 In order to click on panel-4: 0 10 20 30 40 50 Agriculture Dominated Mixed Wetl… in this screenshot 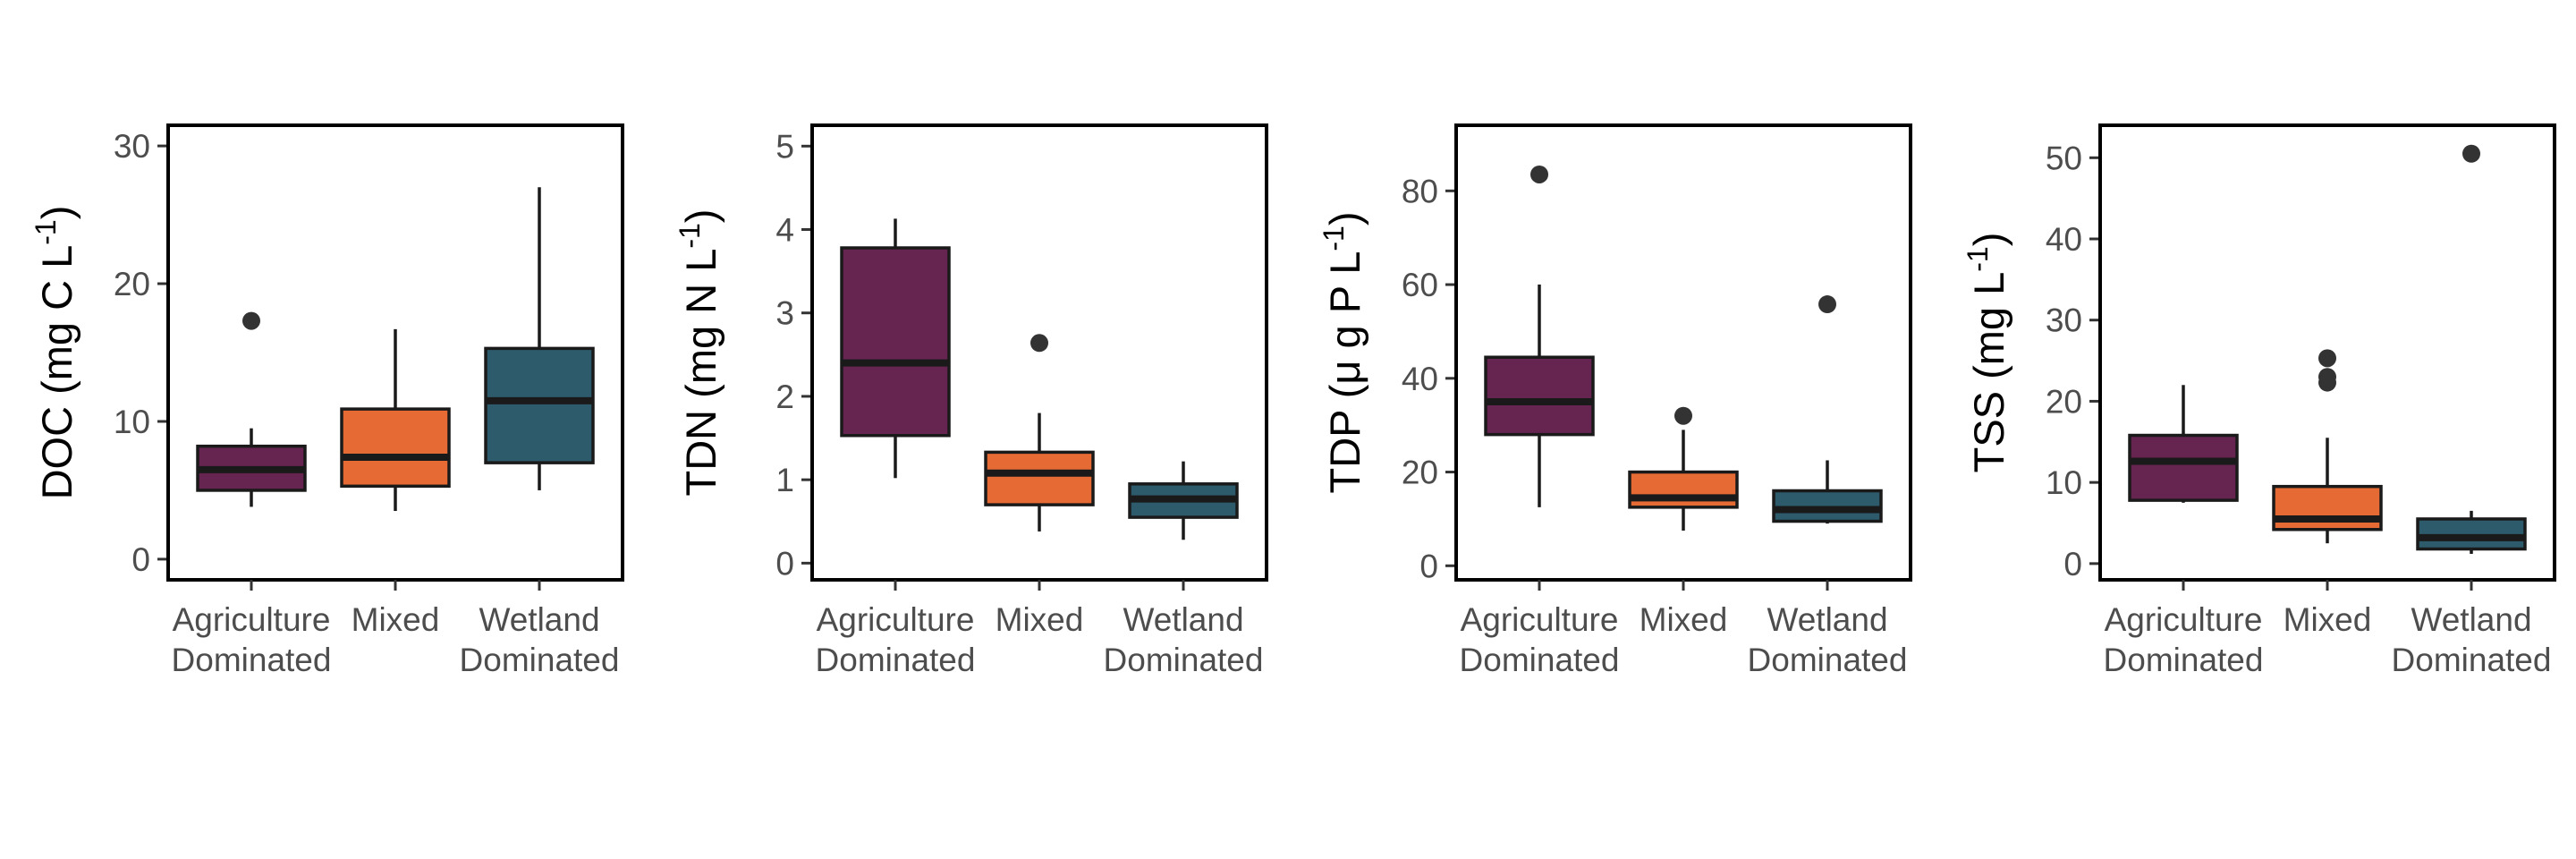, I will do `click(2259, 400)`.